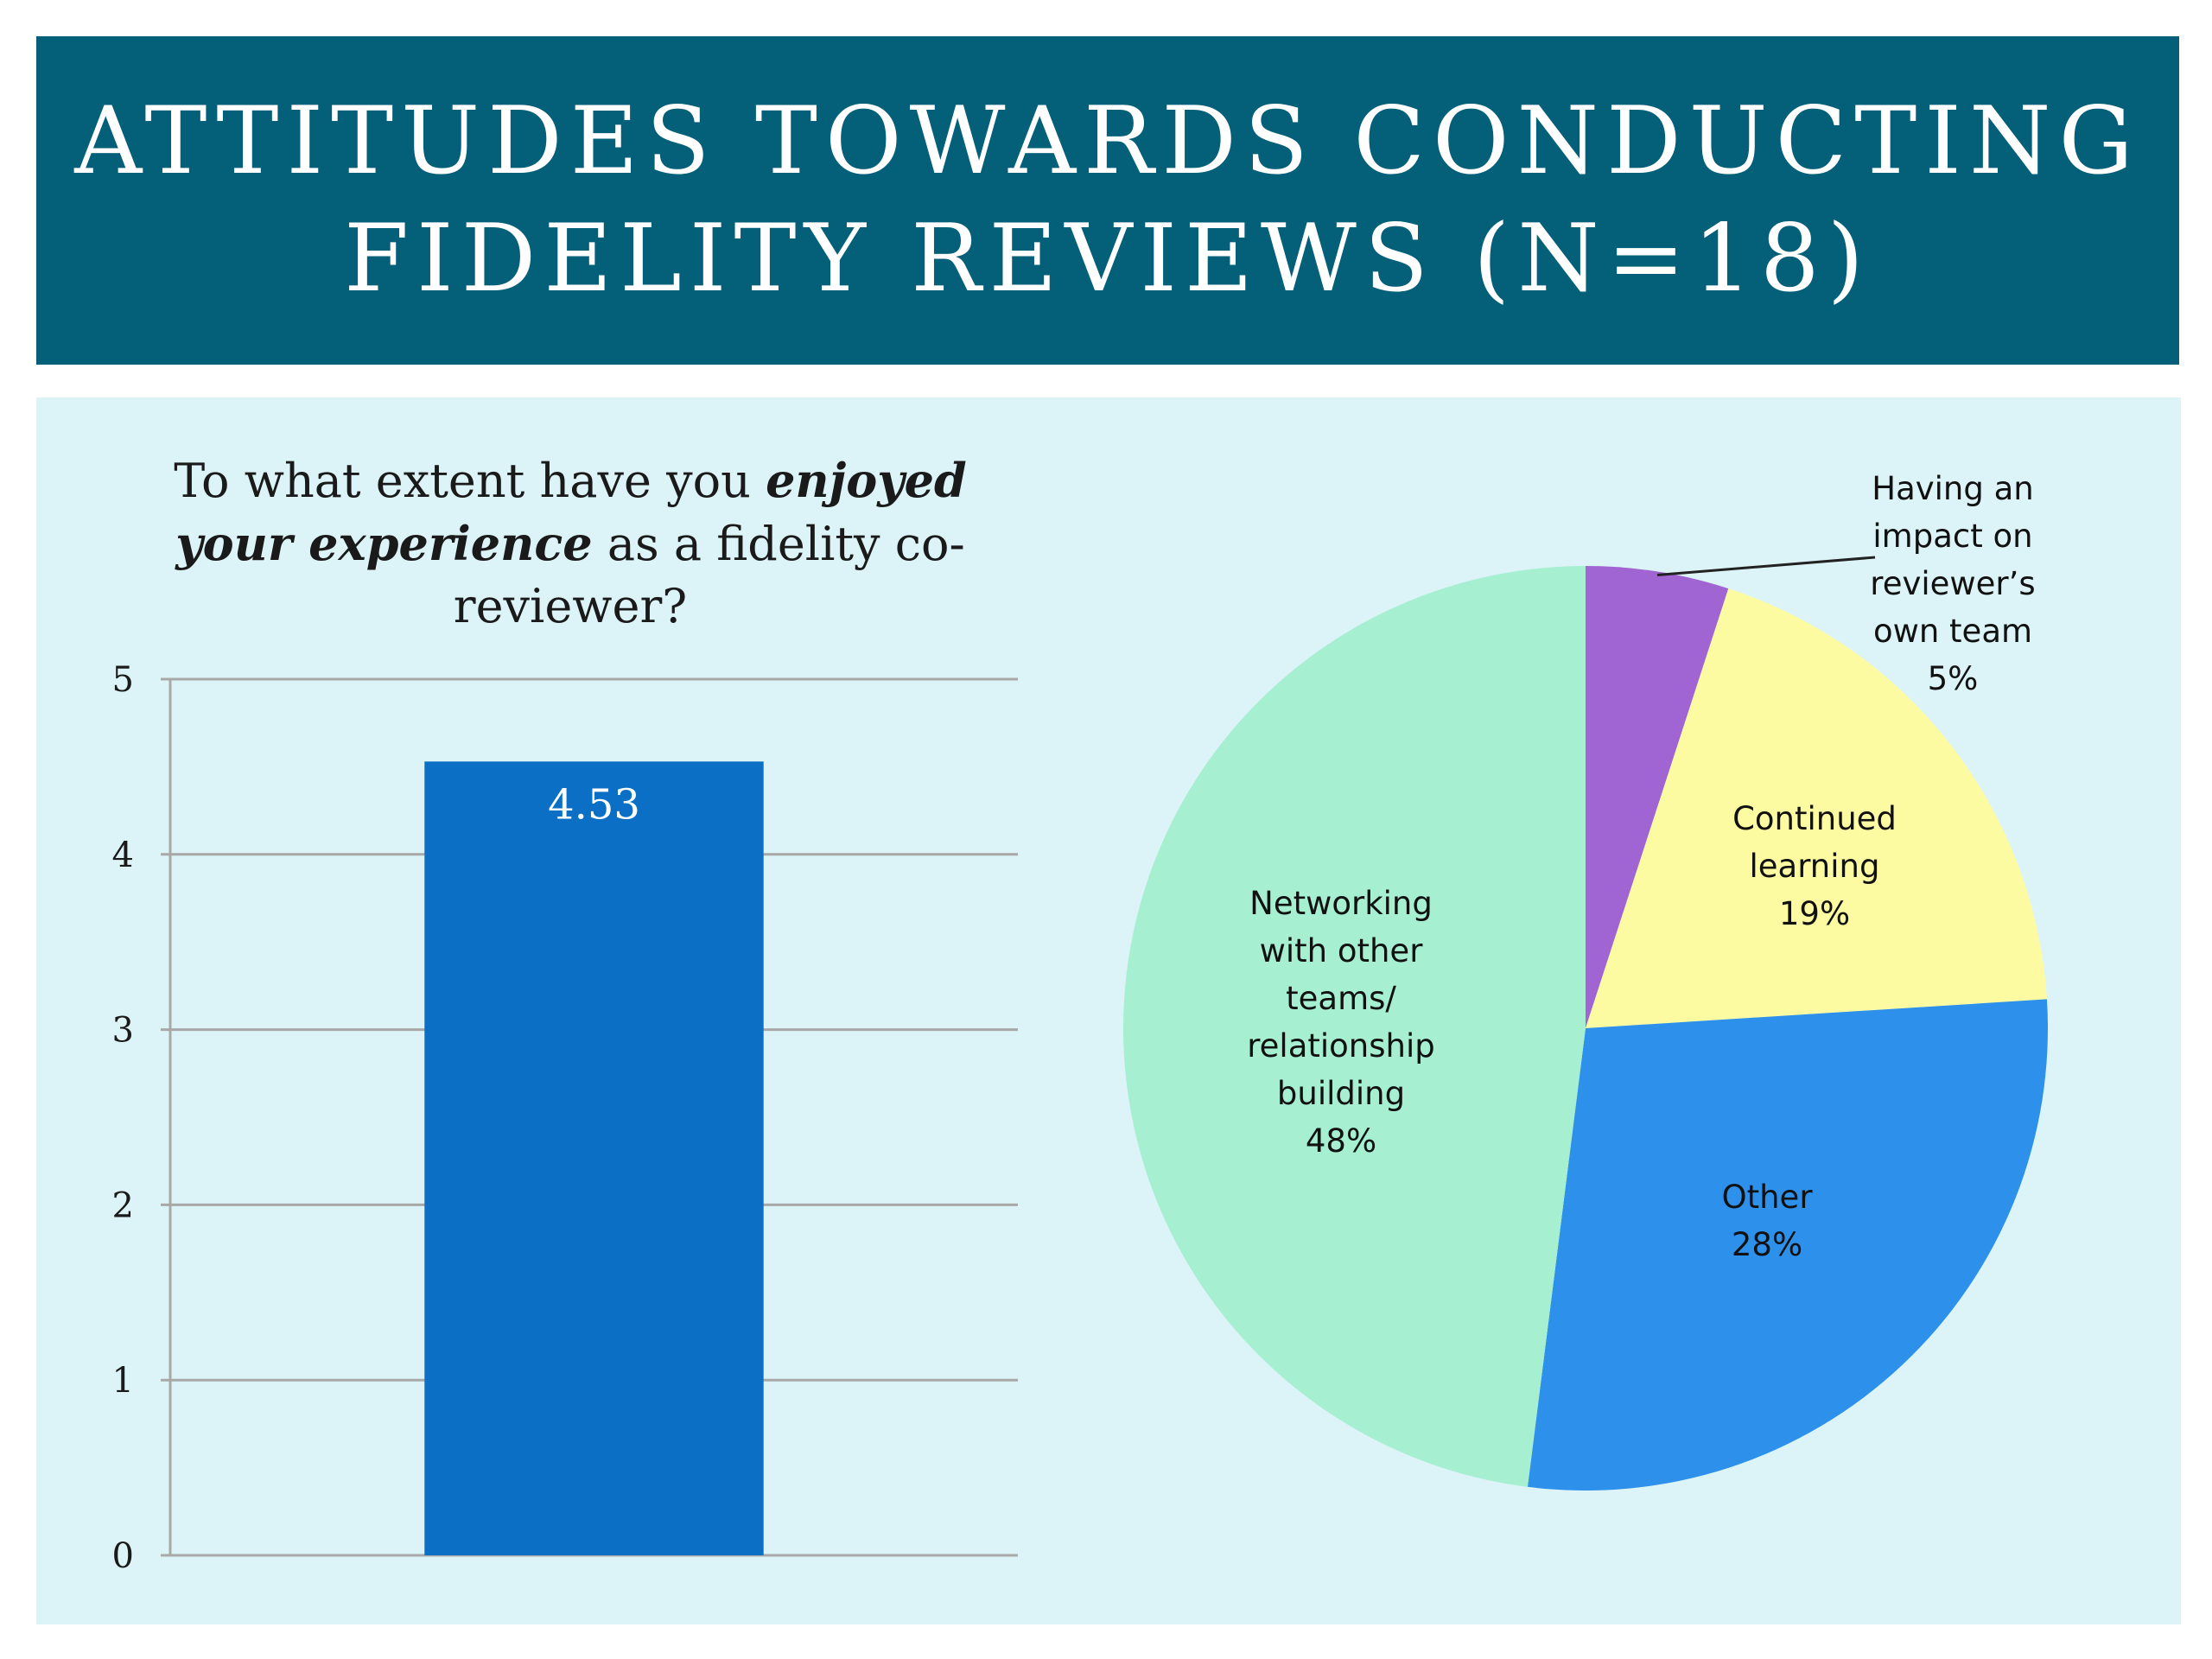 The height and width of the screenshot is (1659, 2212). What do you see at coordinates (1107, 141) in the screenshot?
I see `title-line-1: ATTITUDES TOWARDS CONDUCTING` at bounding box center [1107, 141].